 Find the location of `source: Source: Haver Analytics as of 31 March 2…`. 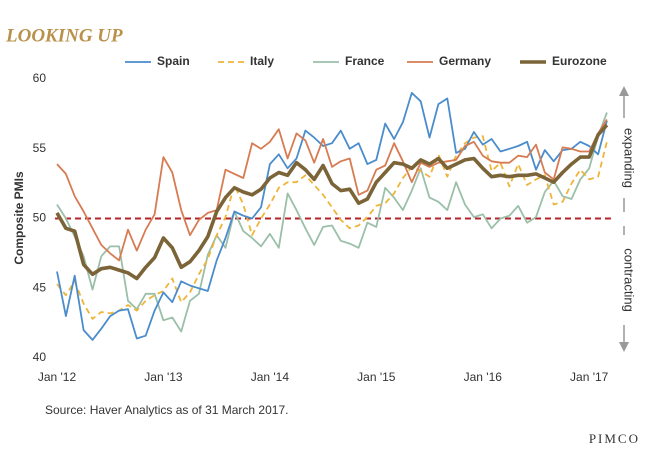

source: Source: Haver Analytics as of 31 March 2… is located at coordinates (166, 410).